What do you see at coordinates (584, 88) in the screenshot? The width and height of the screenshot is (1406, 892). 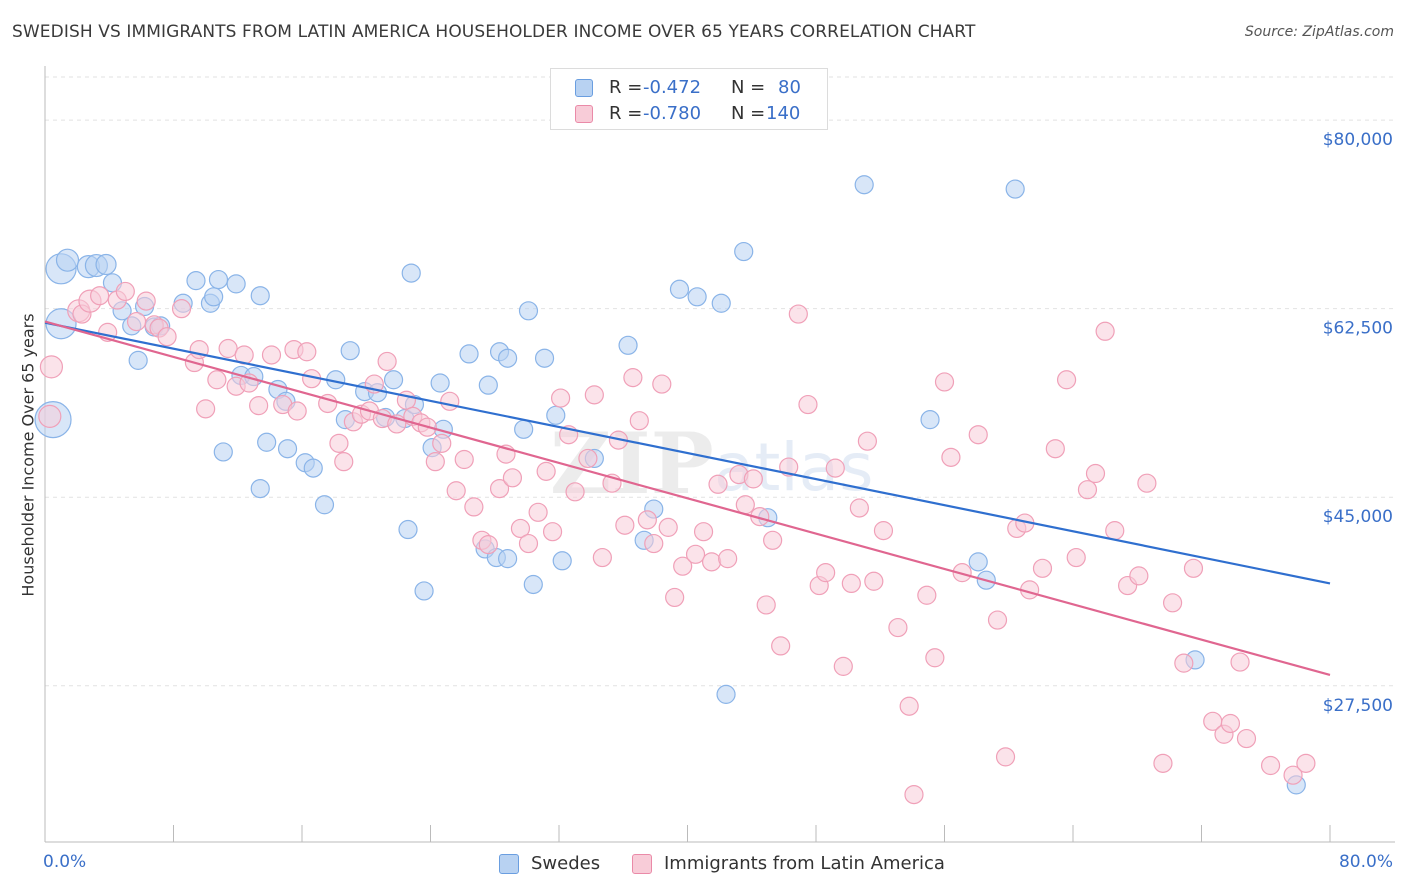 I see `stats-swatch-swedes` at bounding box center [584, 88].